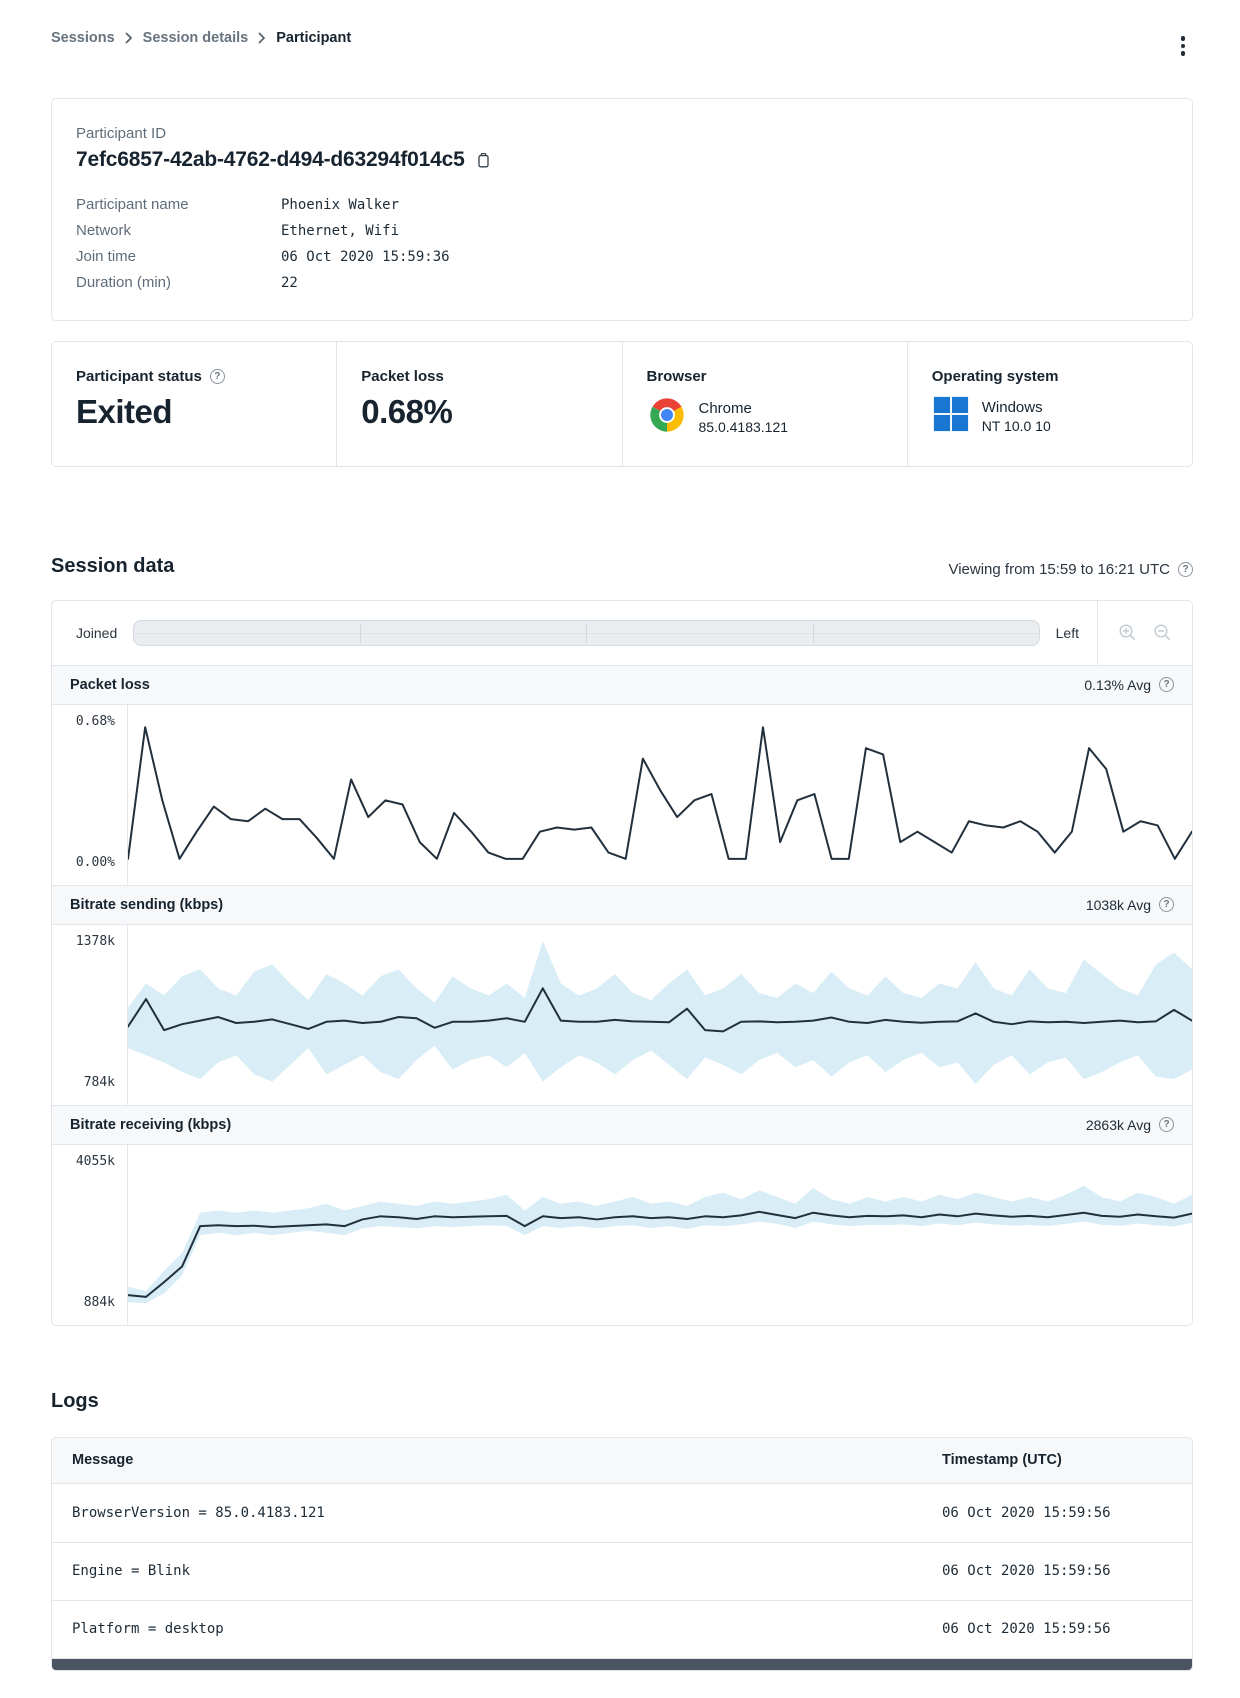 This screenshot has width=1240, height=1698. What do you see at coordinates (622, 46) in the screenshot?
I see `top-bar: Sessions Session details Participant` at bounding box center [622, 46].